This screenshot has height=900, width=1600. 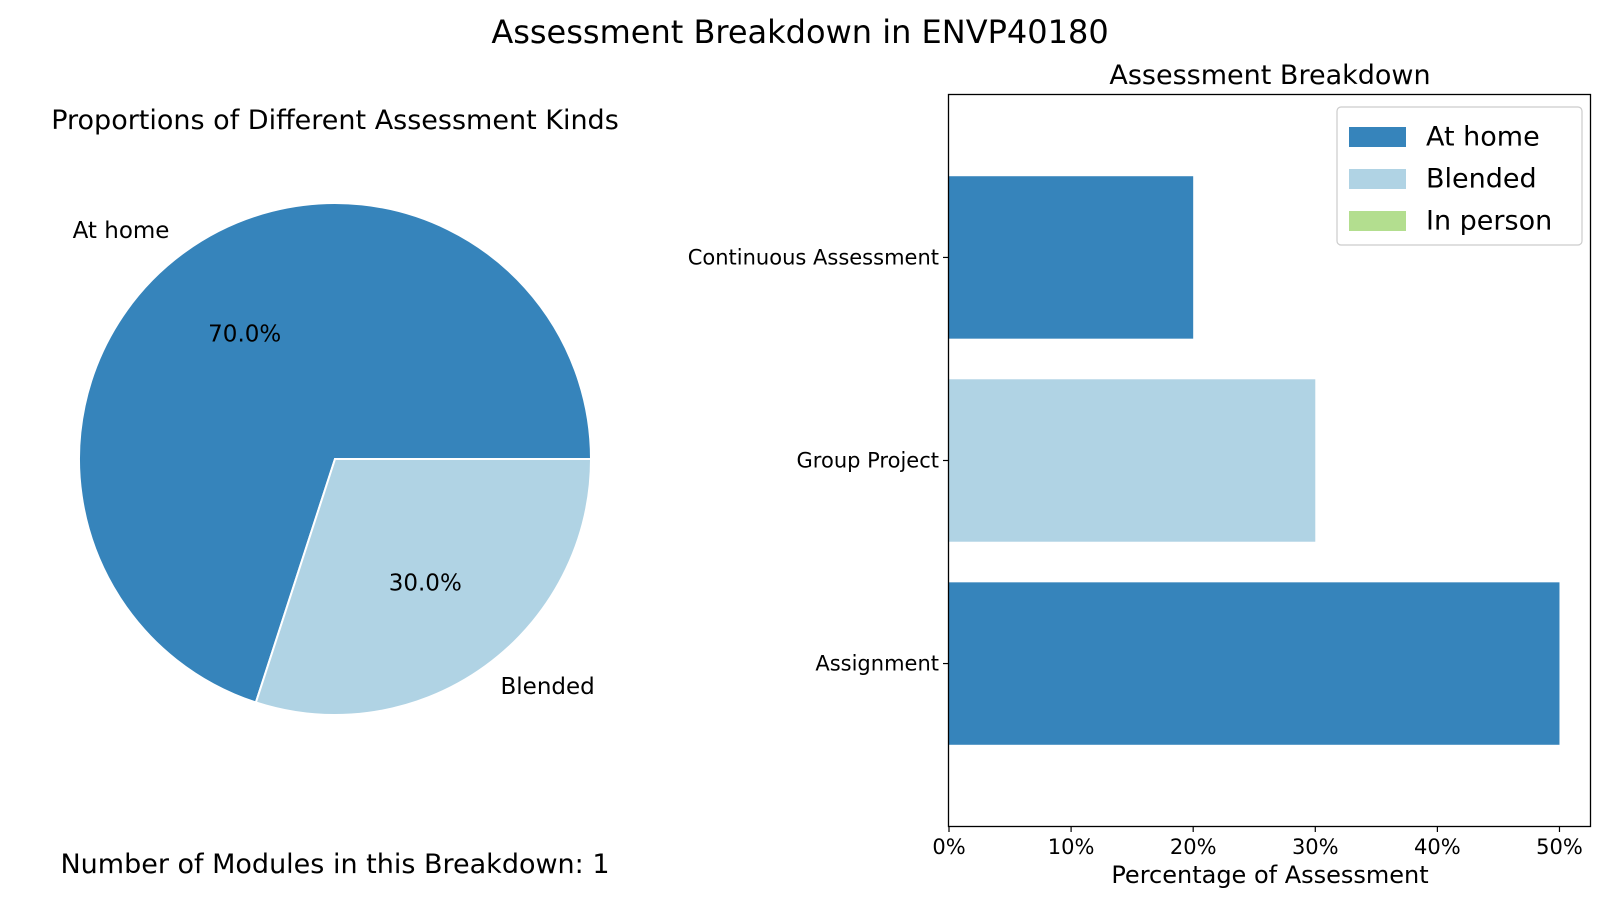 I want to click on y-tick-label: Group Project, so click(x=868, y=461).